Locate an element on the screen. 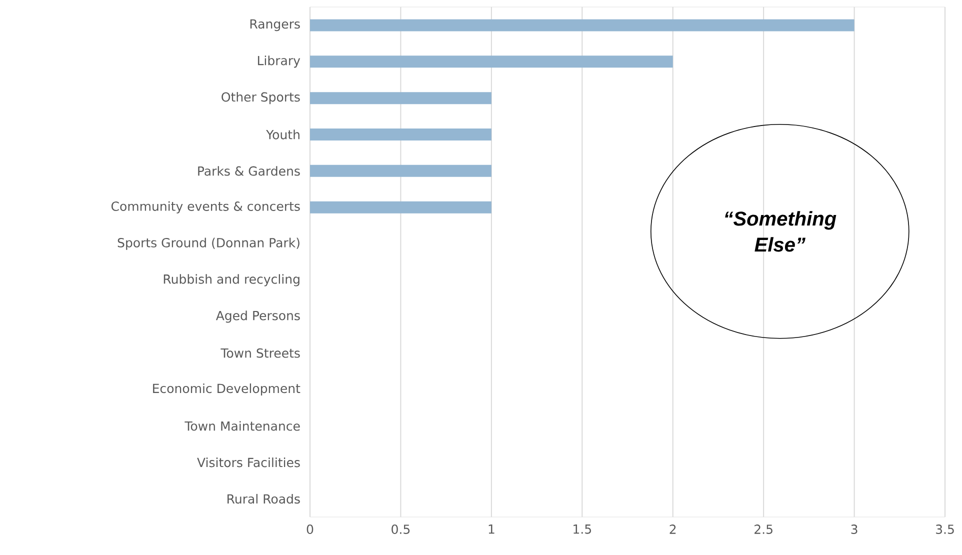 This screenshot has height=555, width=962. y-tick-label: Sports Ground (Donnan Park) is located at coordinates (209, 244).